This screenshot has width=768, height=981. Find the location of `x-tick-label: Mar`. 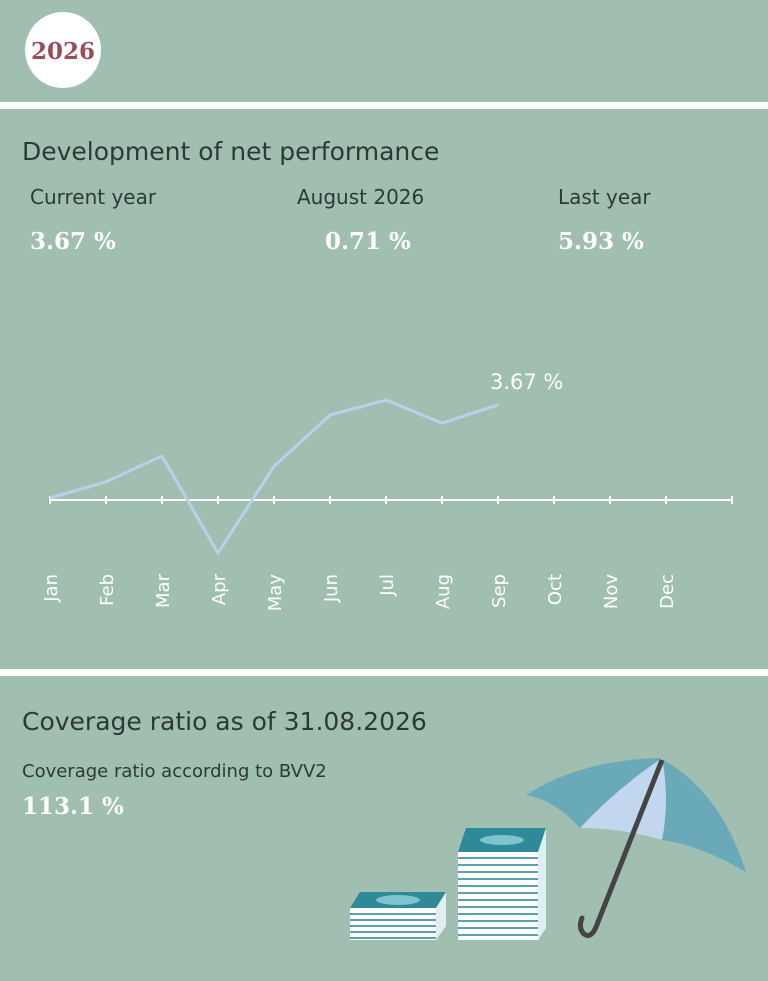

x-tick-label: Mar is located at coordinates (163, 590).